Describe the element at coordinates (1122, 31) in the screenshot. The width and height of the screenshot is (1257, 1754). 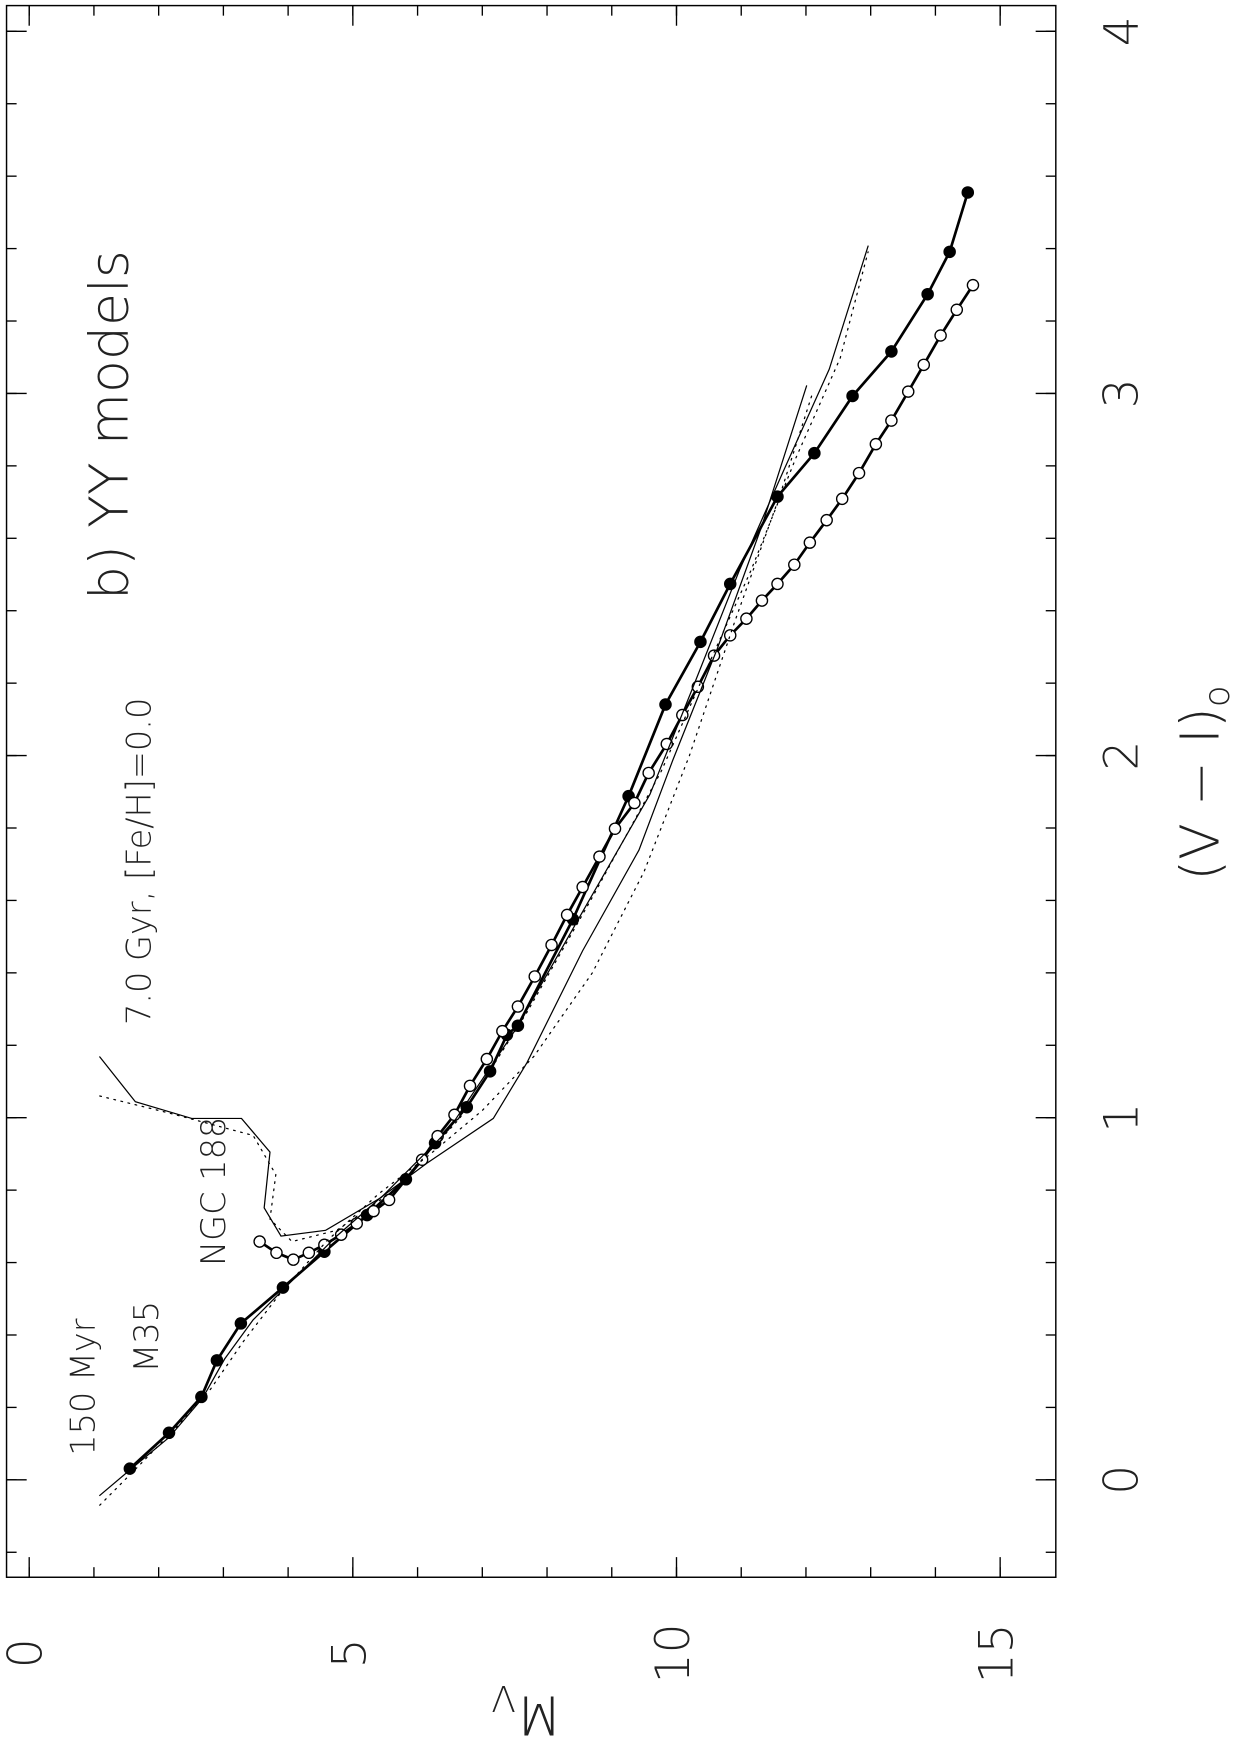
I see `y-tick-label: 4` at that location.